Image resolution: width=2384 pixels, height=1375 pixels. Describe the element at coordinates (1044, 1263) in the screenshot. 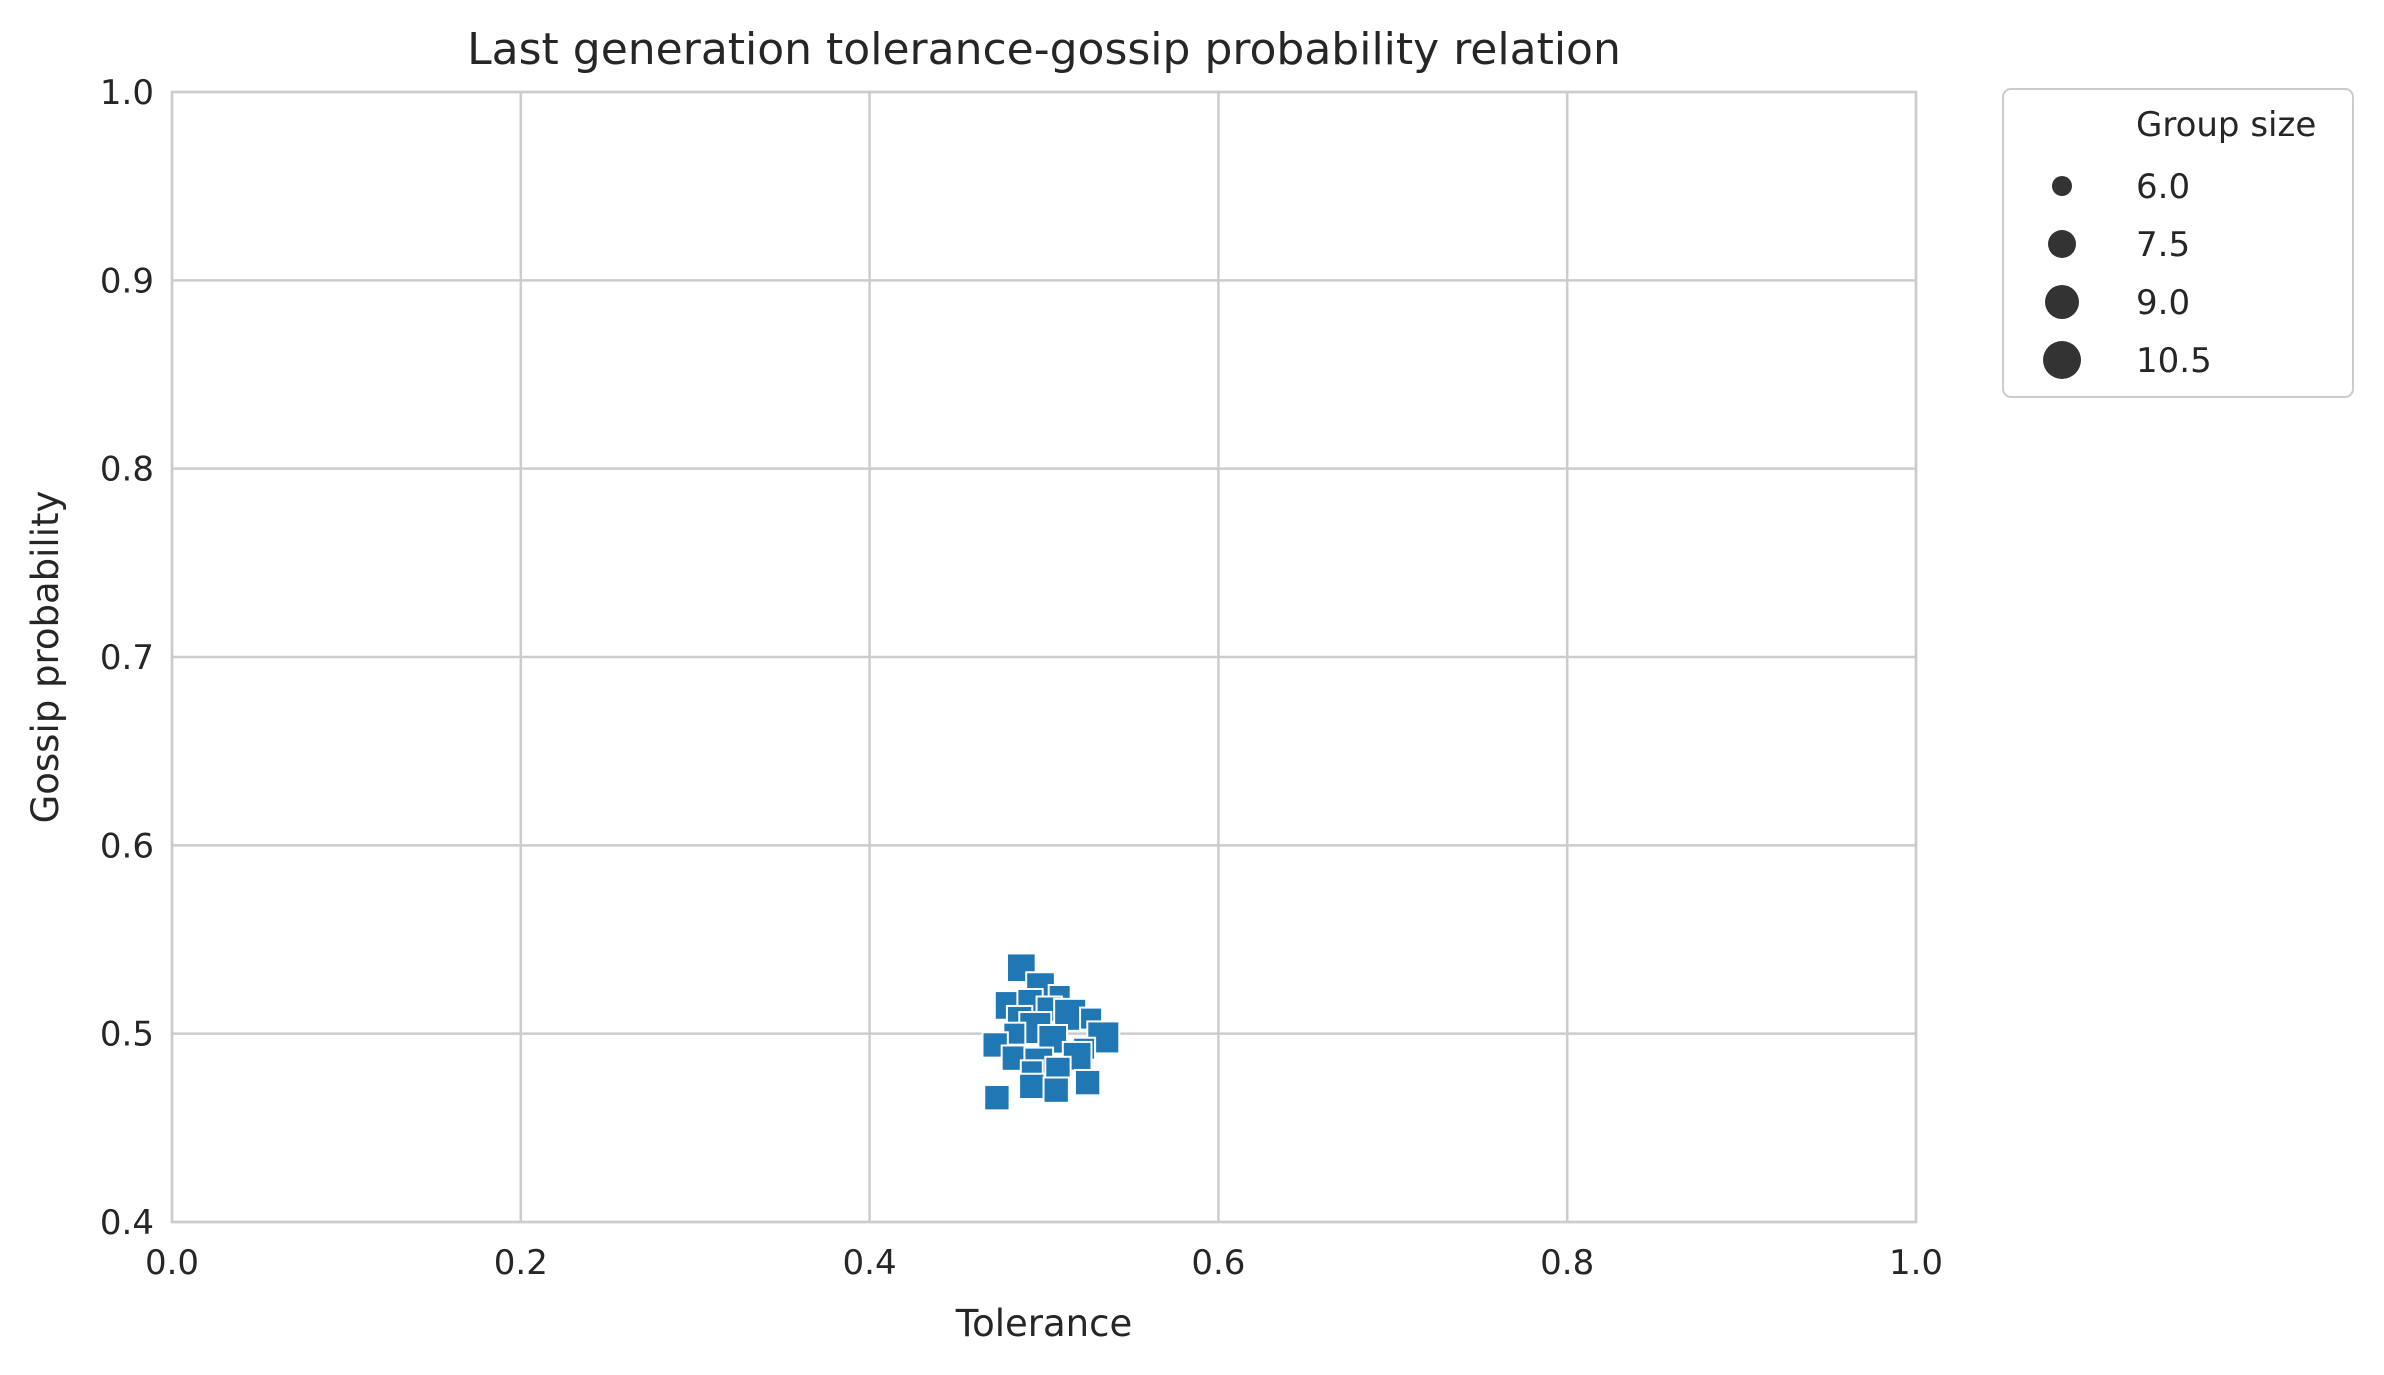

I see `x-tick-labels: 0.0 0.2 0.4 0.6 0.8 1.0` at that location.